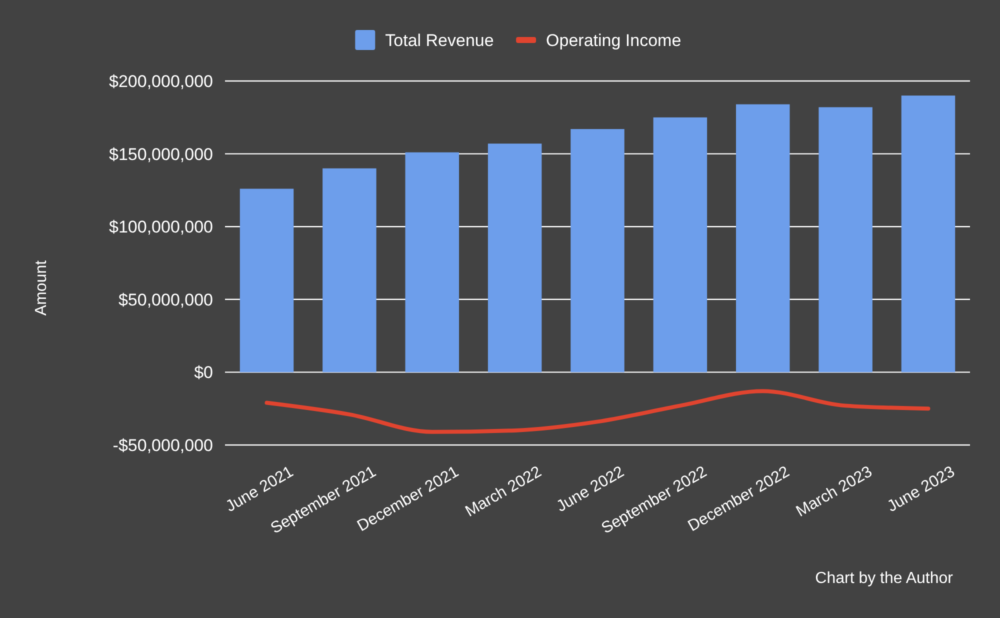 The width and height of the screenshot is (1000, 618). Describe the element at coordinates (884, 578) in the screenshot. I see `text: Chart by the Author` at that location.